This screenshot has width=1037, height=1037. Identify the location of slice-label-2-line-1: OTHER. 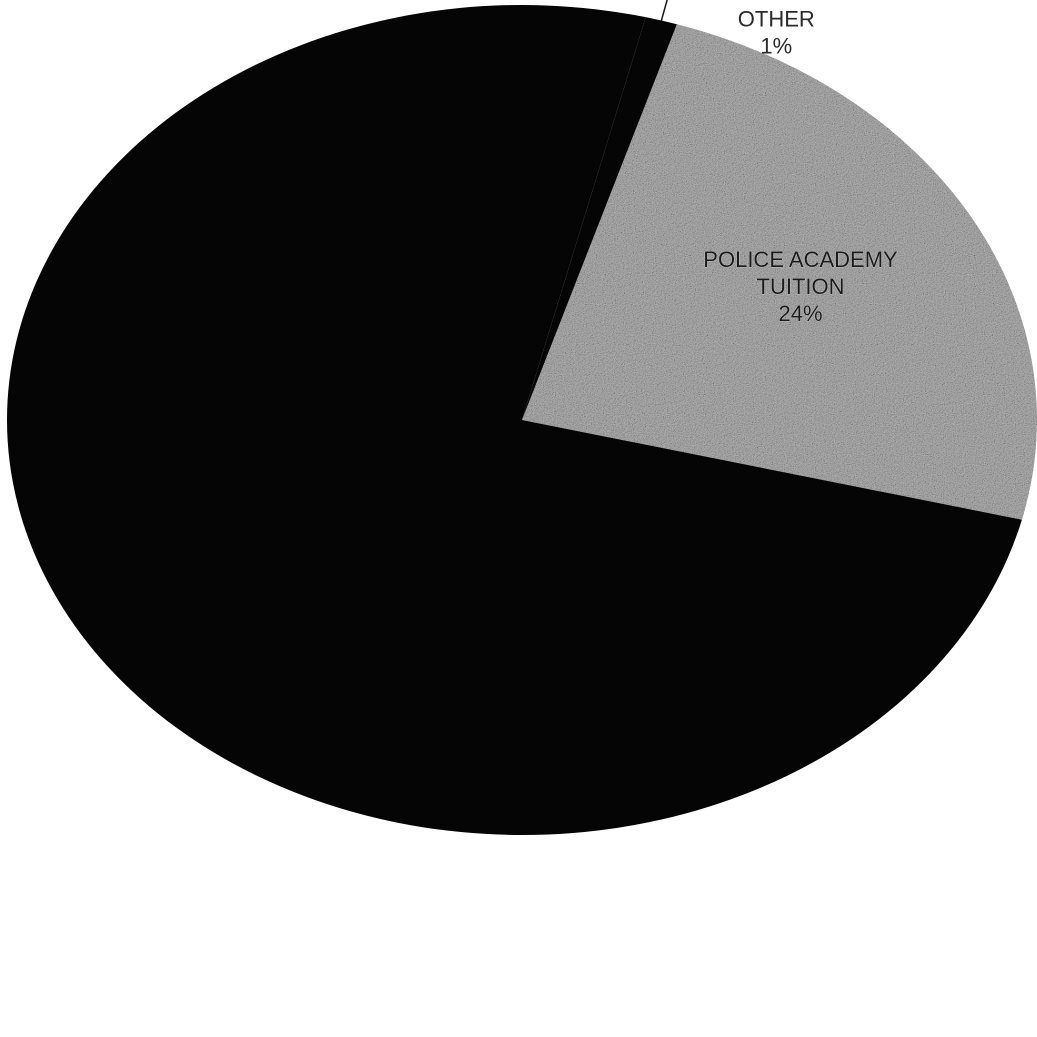
(776, 18).